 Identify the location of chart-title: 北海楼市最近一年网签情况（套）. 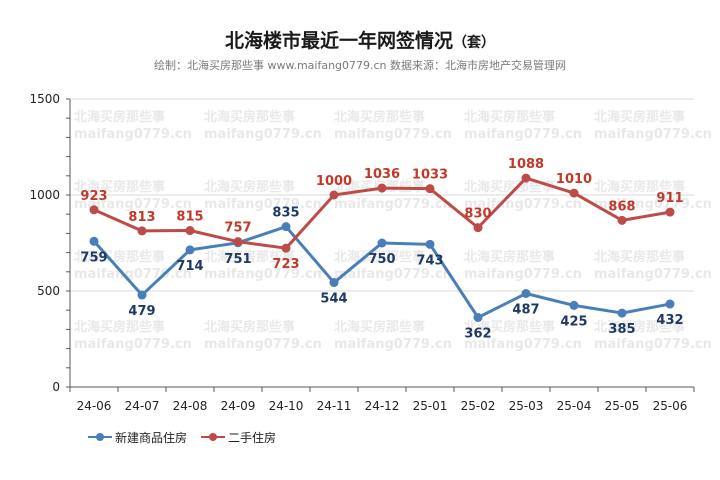
(360, 39).